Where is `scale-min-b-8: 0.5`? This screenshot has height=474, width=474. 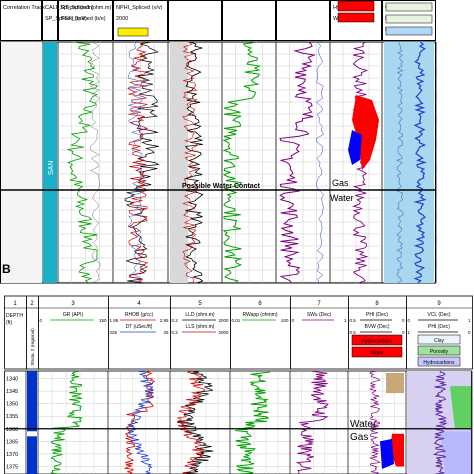
scale-min-b-8: 0.5 is located at coordinates (353, 332).